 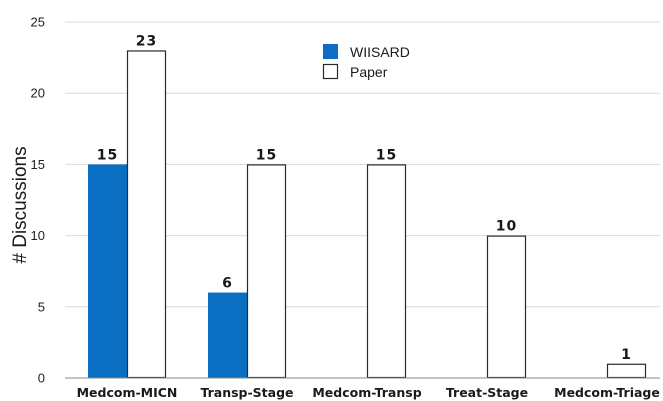 What do you see at coordinates (380, 52) in the screenshot?
I see `legend-label-wiisard: WIISARD` at bounding box center [380, 52].